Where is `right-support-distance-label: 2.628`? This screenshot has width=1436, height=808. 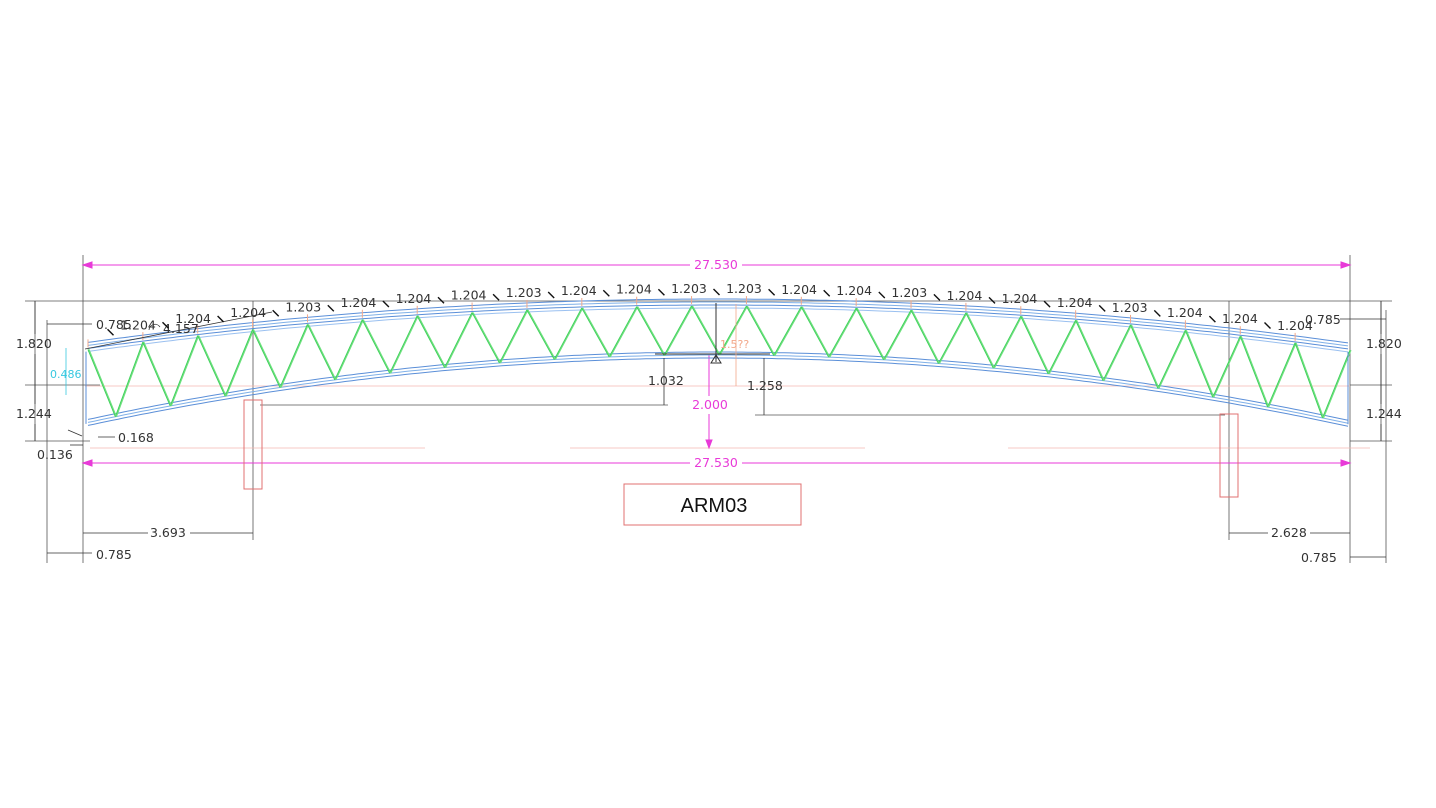 right-support-distance-label: 2.628 is located at coordinates (1289, 532).